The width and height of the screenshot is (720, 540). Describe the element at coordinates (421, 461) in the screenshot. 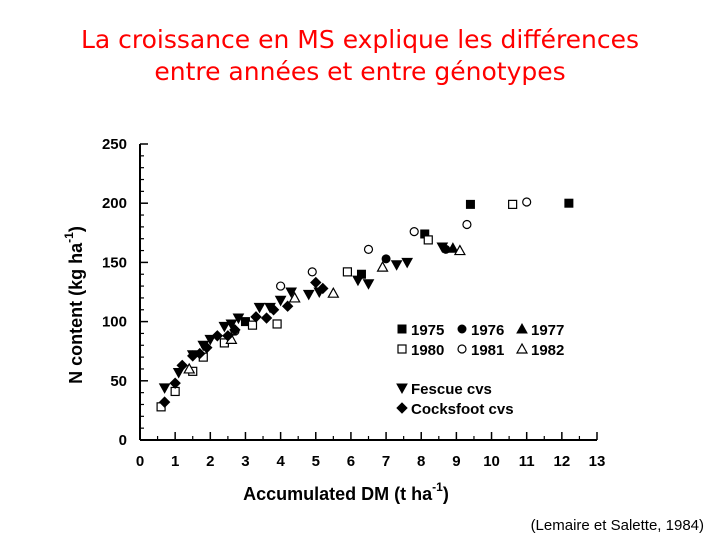

I see `x-tick-label: 8` at that location.